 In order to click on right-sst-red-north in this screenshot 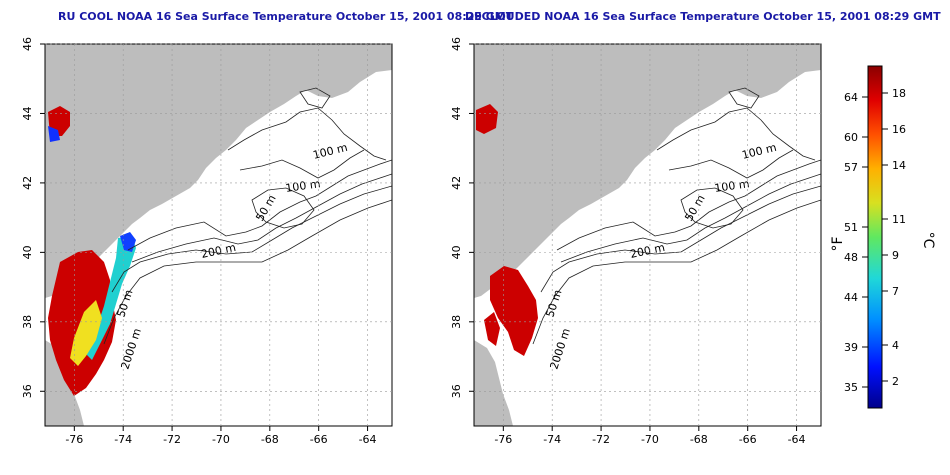, I will do `click(487, 119)`.